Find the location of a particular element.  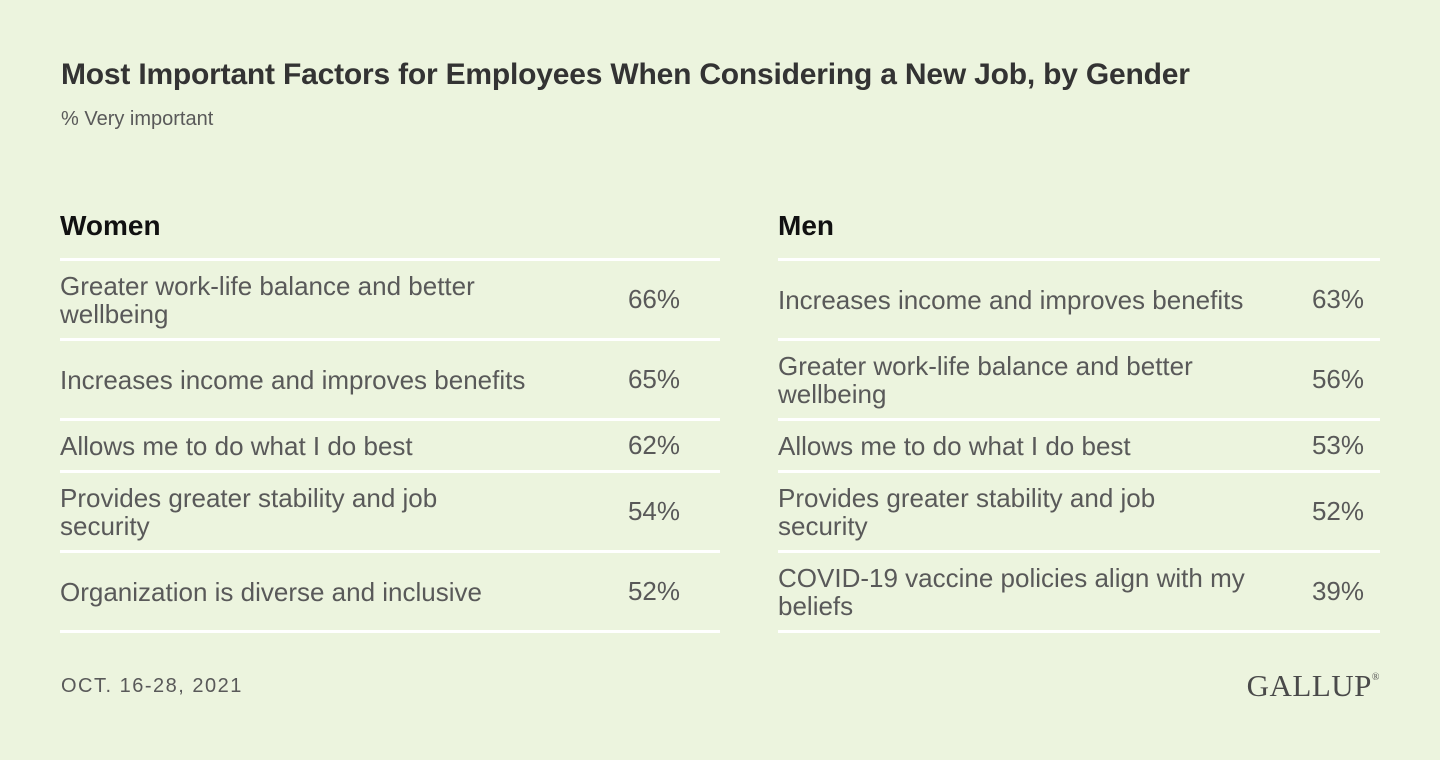

row-value: 62% is located at coordinates (653, 445).